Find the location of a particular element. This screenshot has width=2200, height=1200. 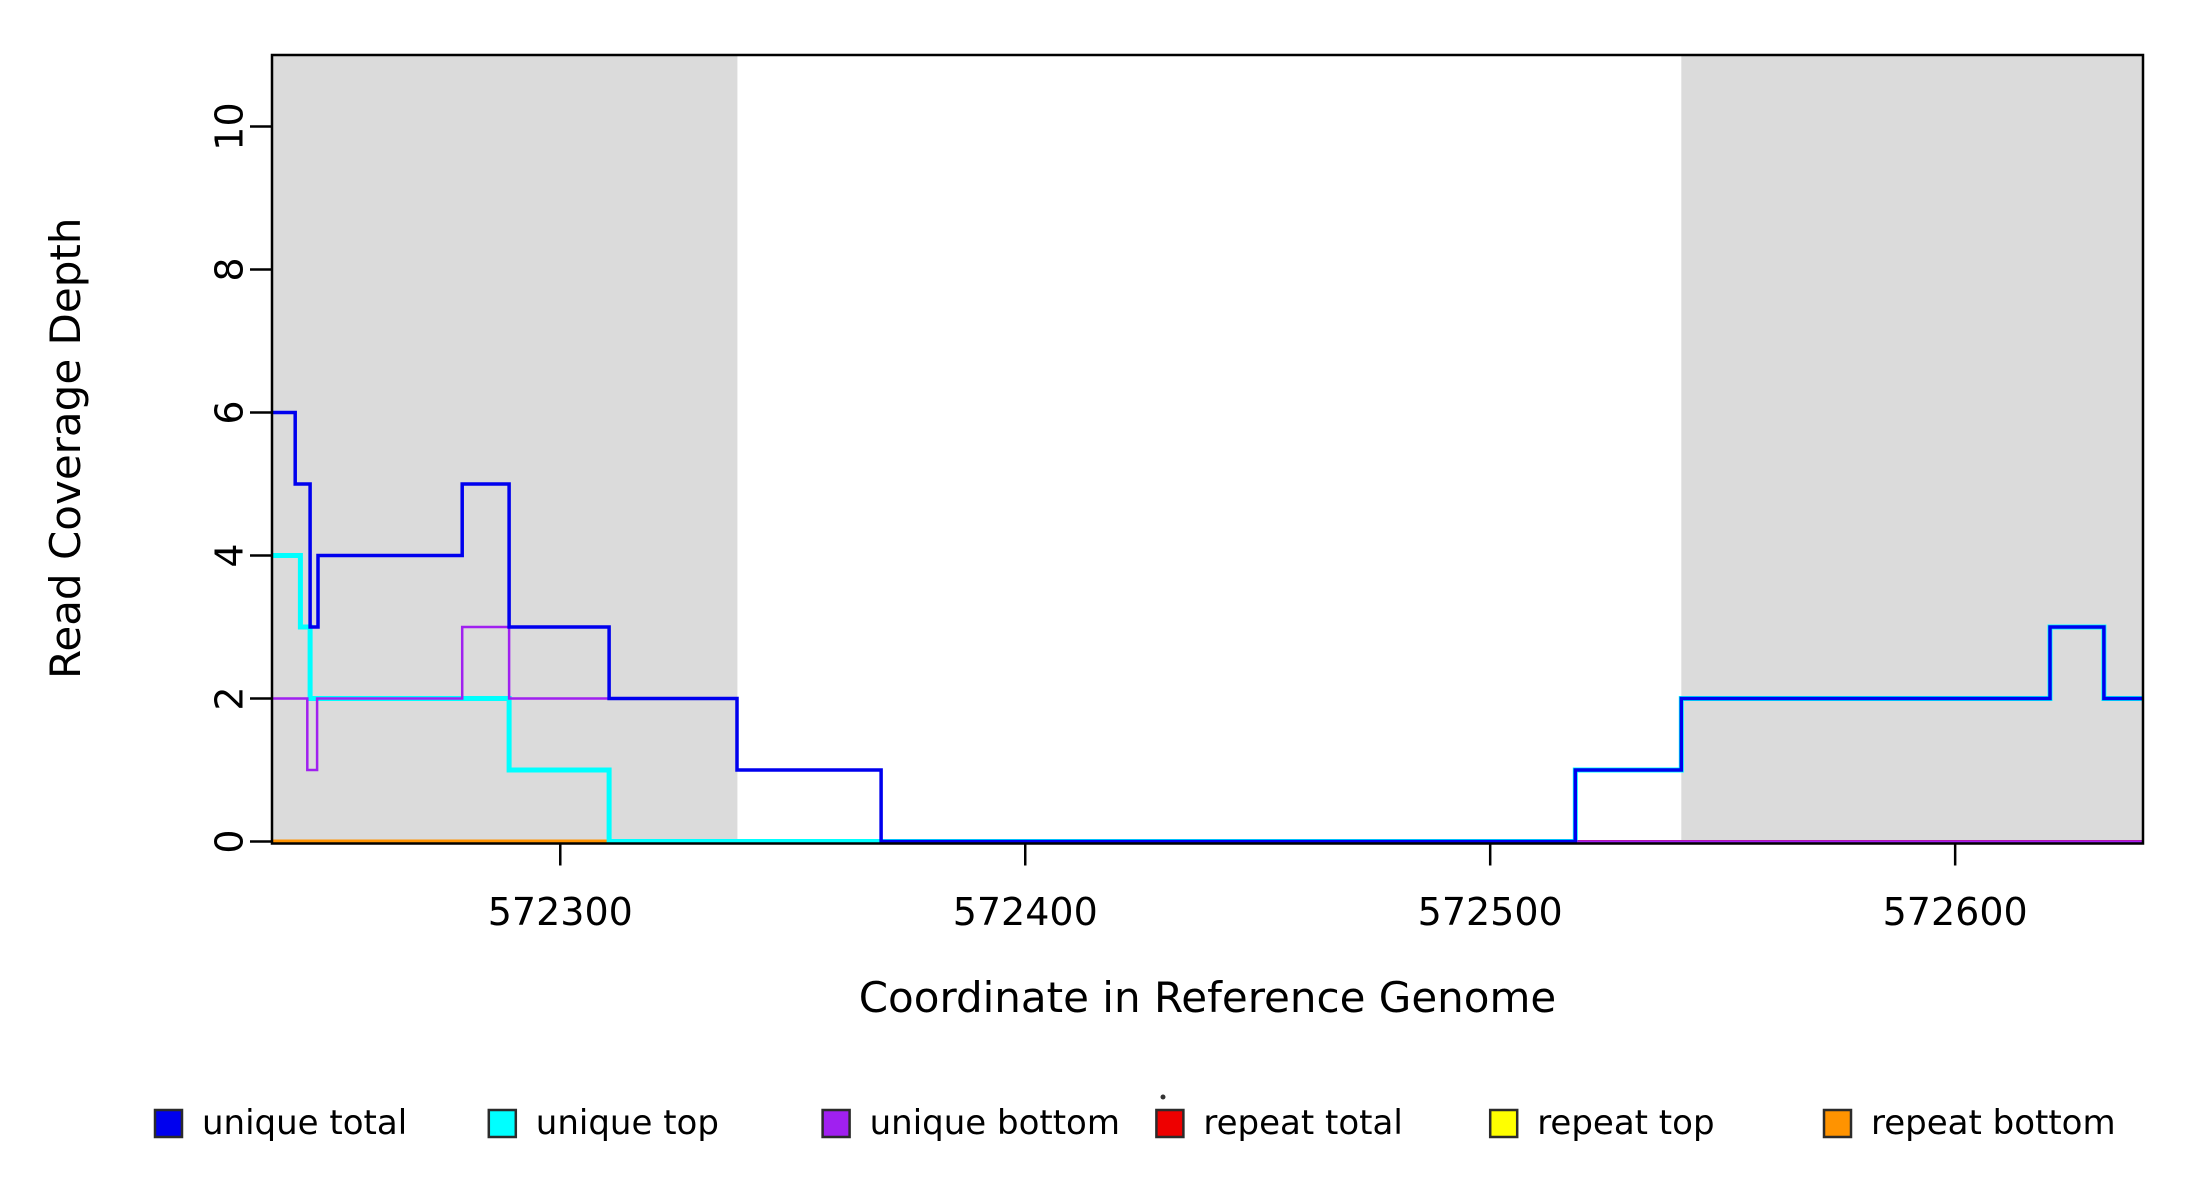

y-axis-label: Read Coverage Depth is located at coordinates (65, 448).